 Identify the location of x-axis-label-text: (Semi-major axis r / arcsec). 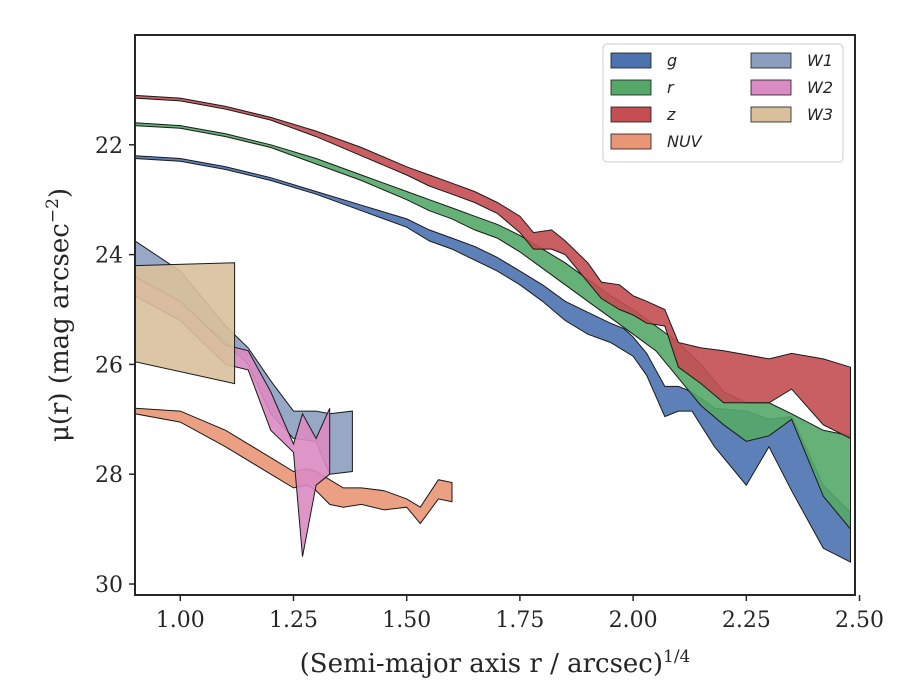
(481, 664).